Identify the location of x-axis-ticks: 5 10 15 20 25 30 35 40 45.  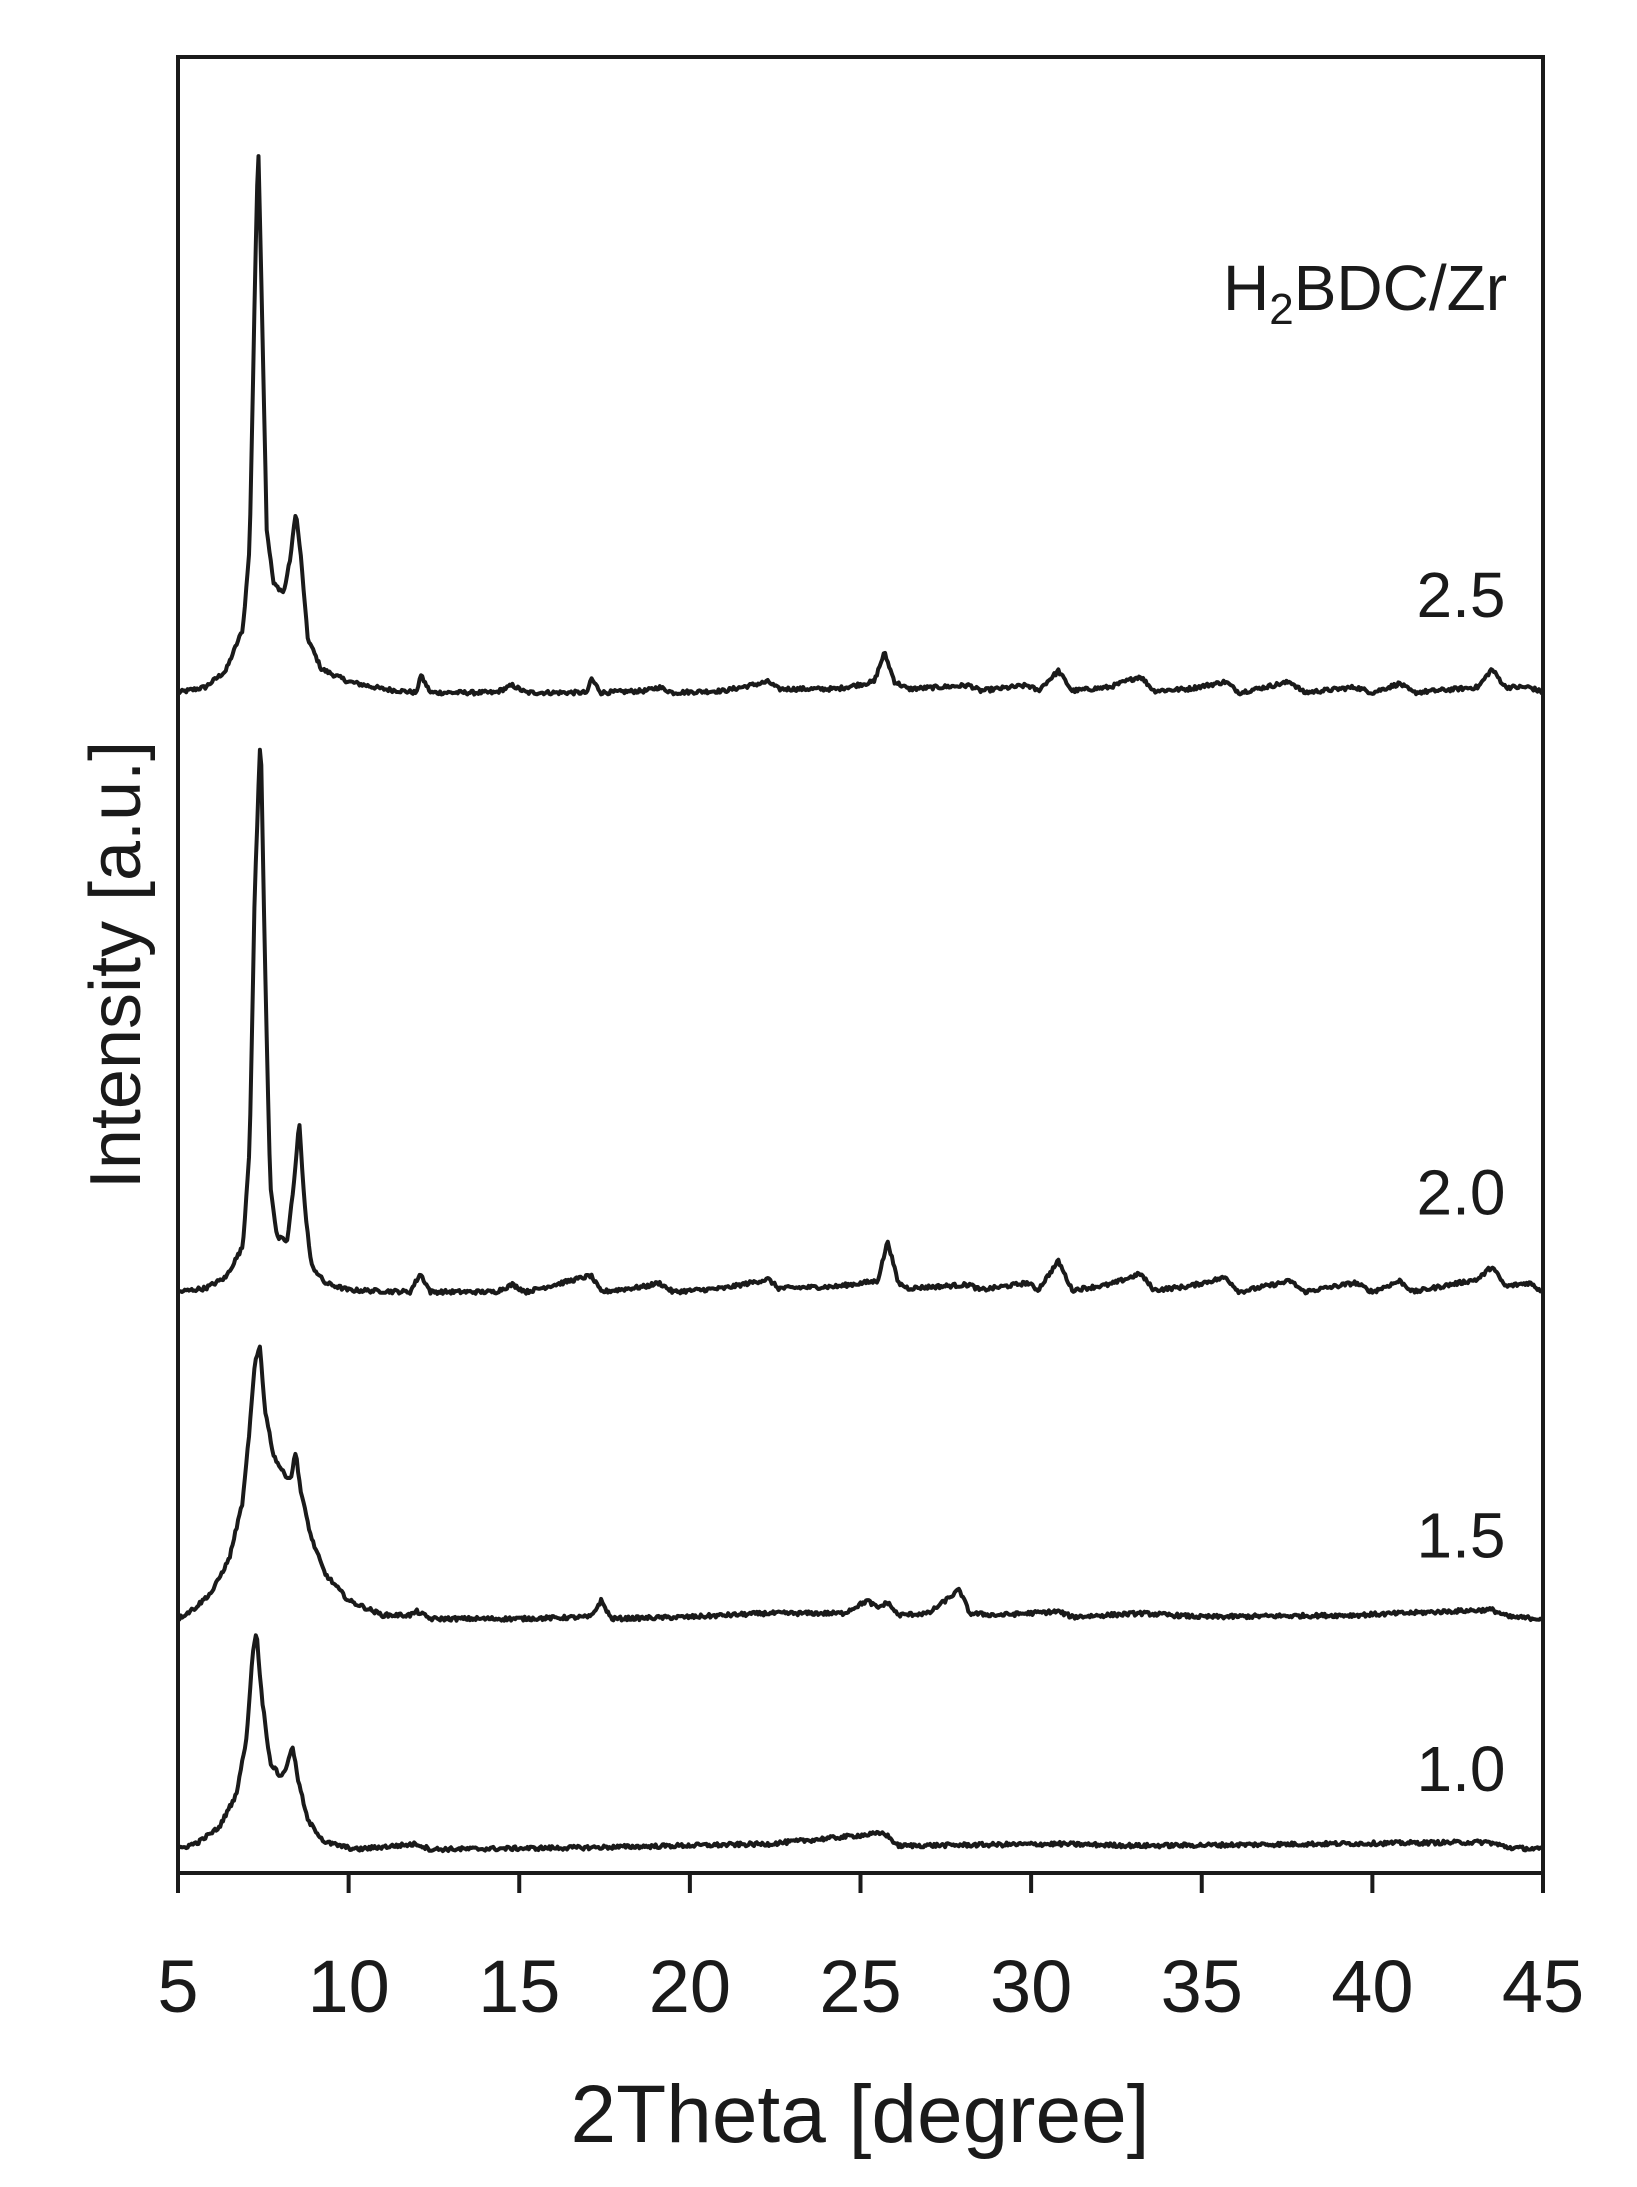
(870, 1950).